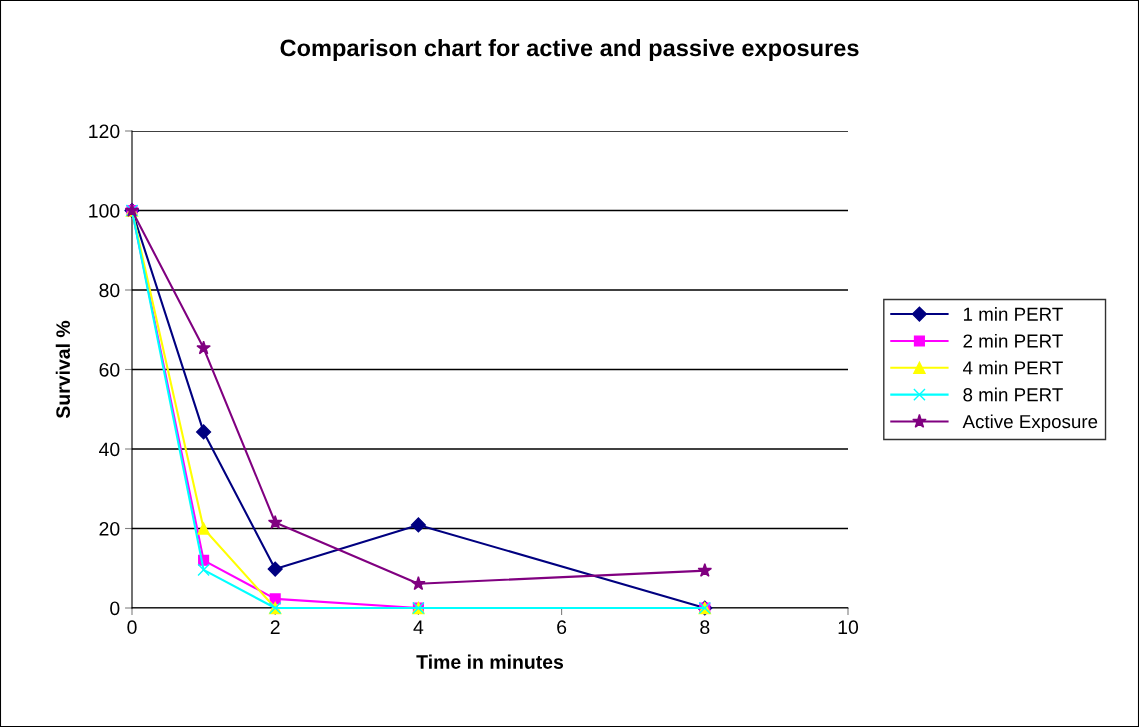  Describe the element at coordinates (275, 627) in the screenshot. I see `x-tick-label: 2` at that location.